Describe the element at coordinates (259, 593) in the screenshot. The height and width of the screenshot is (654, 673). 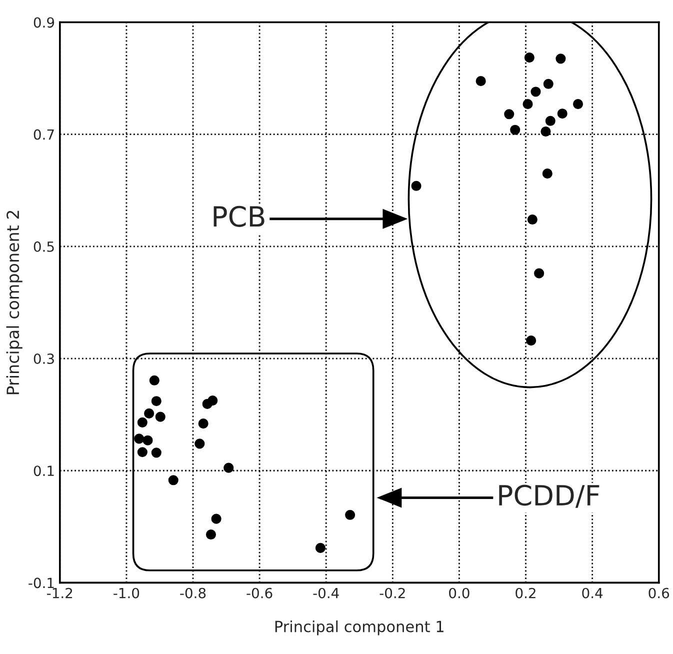
I see `x-tick-label: -0.6` at that location.